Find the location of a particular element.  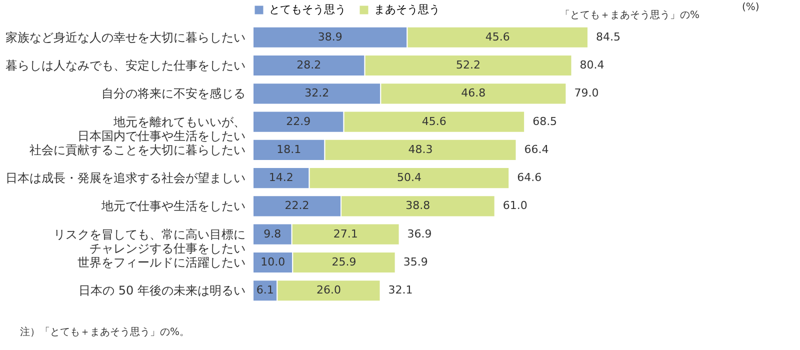

y-tick-label: 世界をフィールドに活躍したい is located at coordinates (162, 262).